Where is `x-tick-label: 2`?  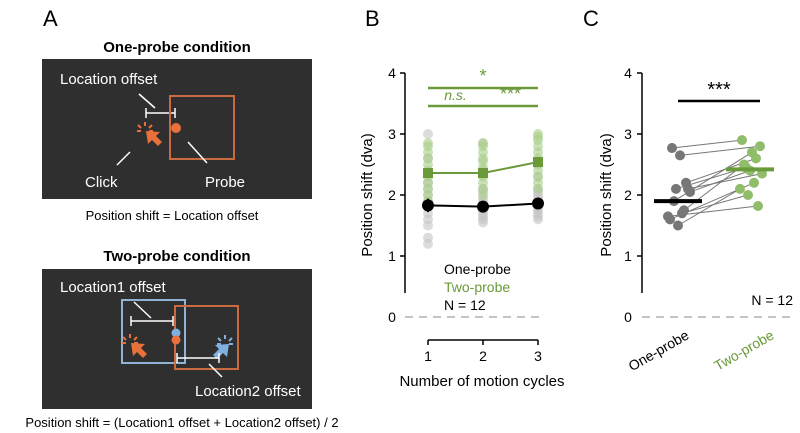
x-tick-label: 2 is located at coordinates (483, 356).